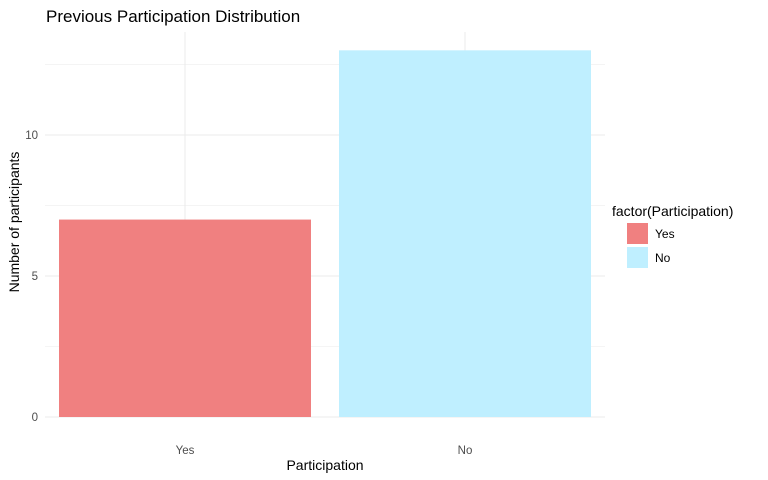 The image size is (768, 480). Describe the element at coordinates (185, 451) in the screenshot. I see `x-tick-label: Yes` at that location.